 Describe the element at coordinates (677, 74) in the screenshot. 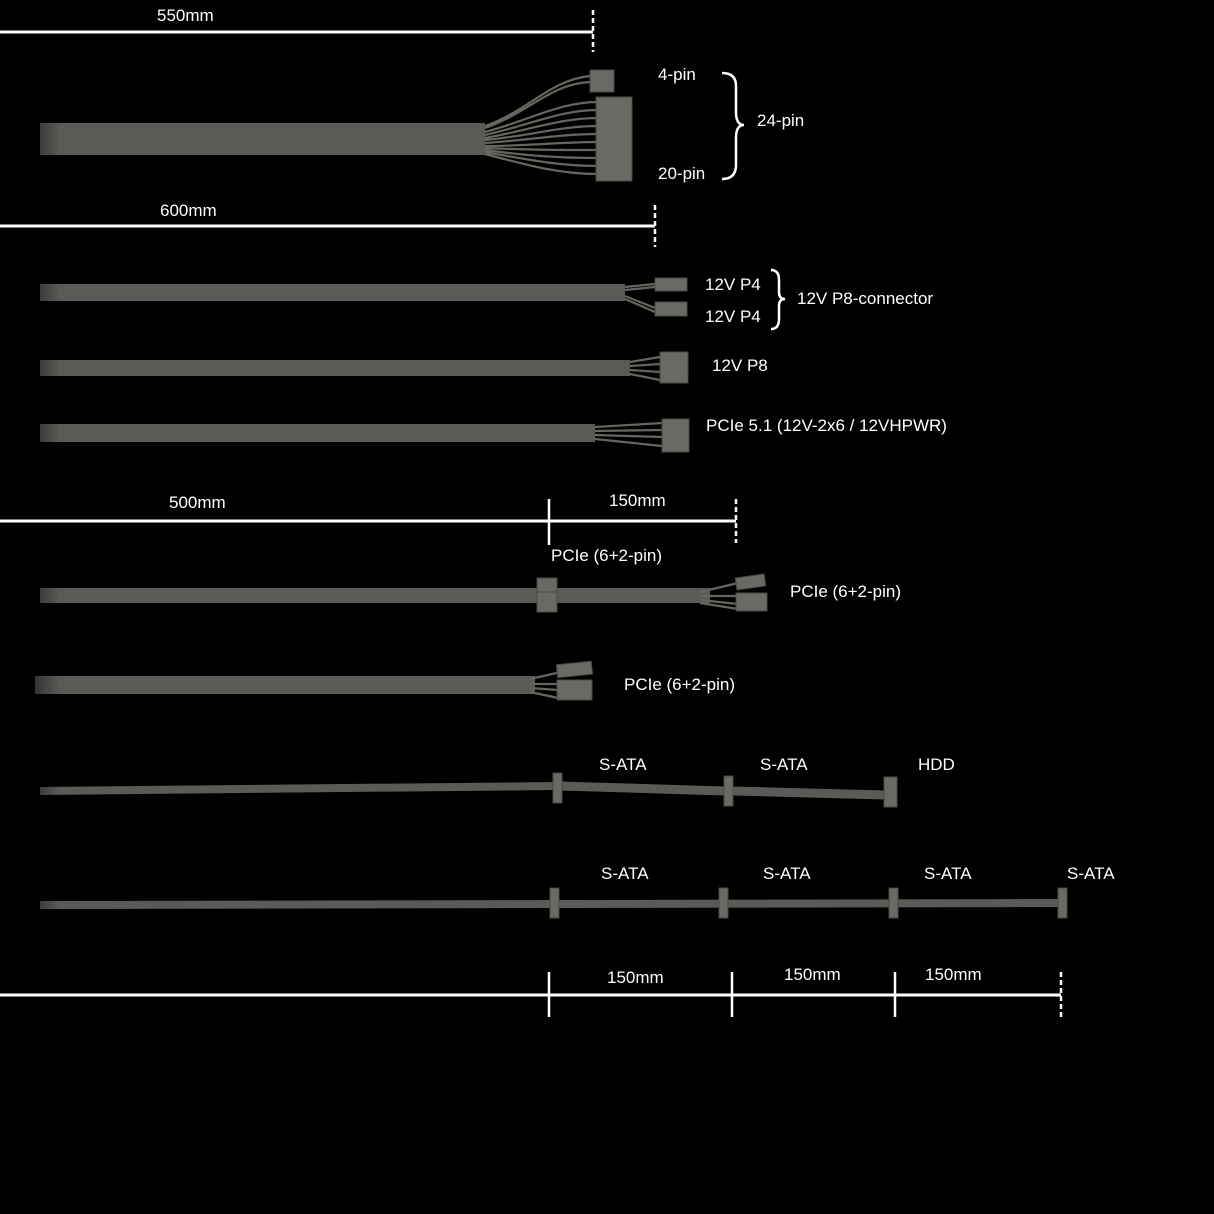

I see `label-4pin: 4-pin` at that location.